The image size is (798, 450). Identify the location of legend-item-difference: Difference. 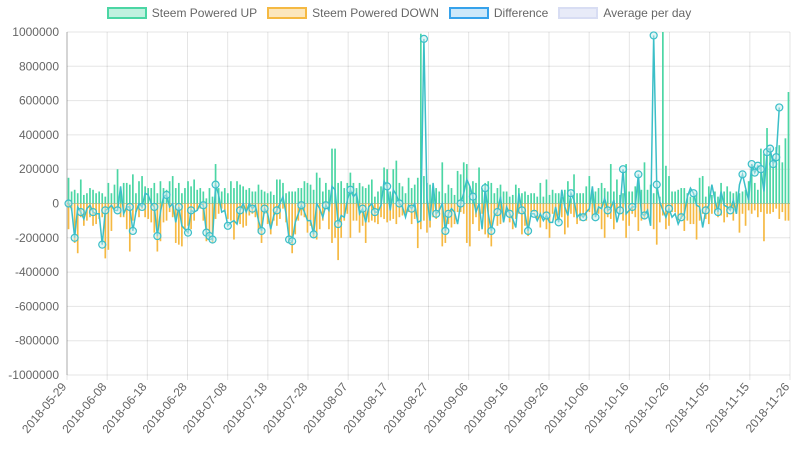
(498, 13).